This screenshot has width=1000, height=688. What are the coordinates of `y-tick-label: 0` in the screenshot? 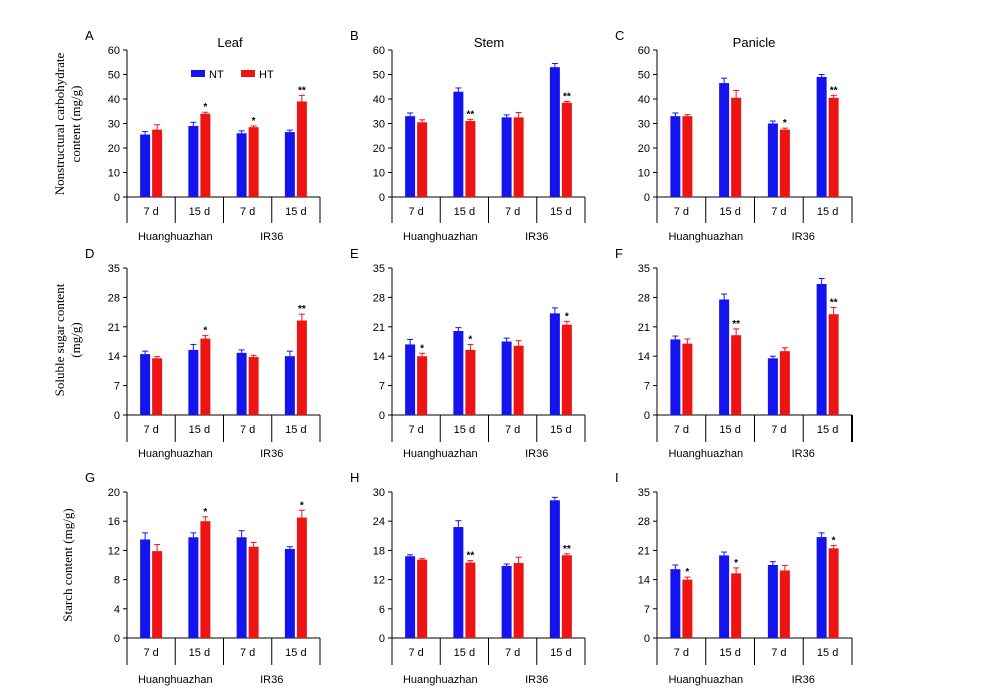 It's located at (117, 416).